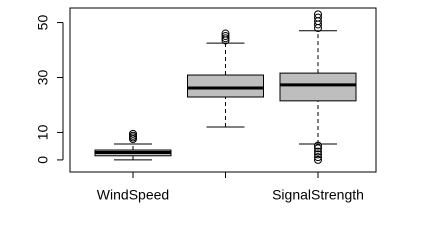 This screenshot has height=240, width=421. Describe the element at coordinates (43, 160) in the screenshot. I see `y-tick-label: 0` at that location.